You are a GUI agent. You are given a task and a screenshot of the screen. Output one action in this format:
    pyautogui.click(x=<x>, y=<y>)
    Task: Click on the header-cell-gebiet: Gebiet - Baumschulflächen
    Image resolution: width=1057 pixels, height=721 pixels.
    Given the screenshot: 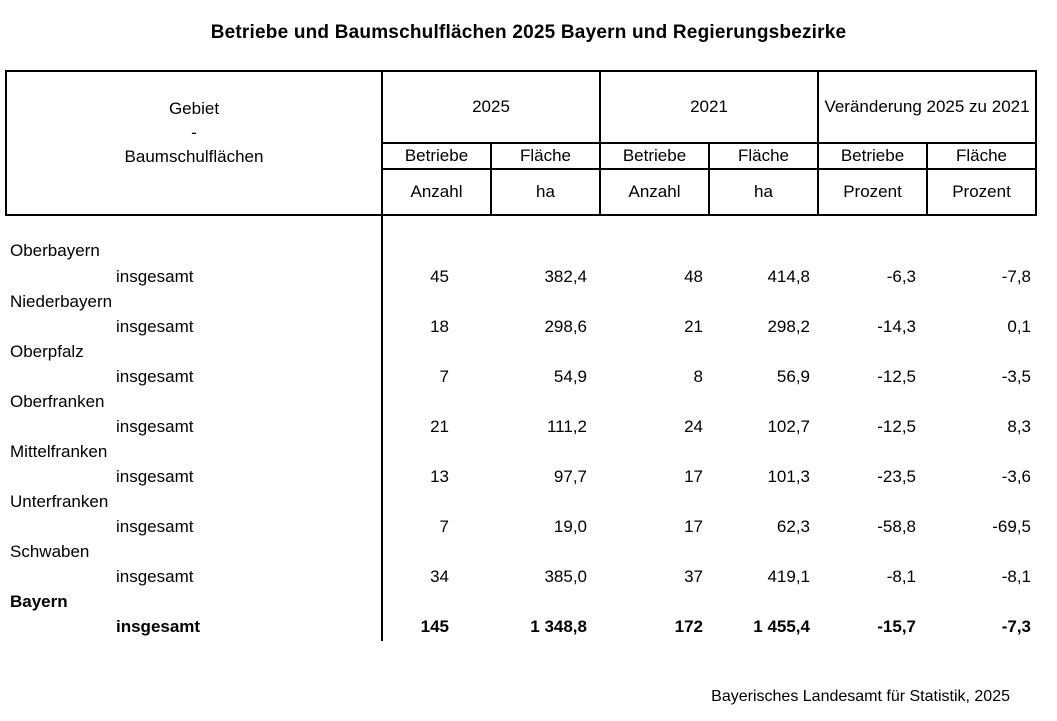 What is the action you would take?
    pyautogui.click(x=194, y=143)
    